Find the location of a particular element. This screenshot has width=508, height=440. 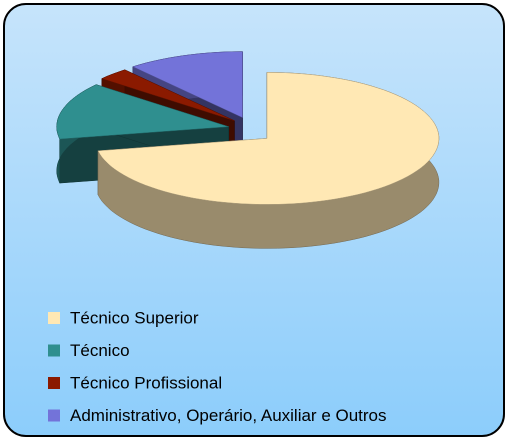

legend-label: Técnico is located at coordinates (100, 350).